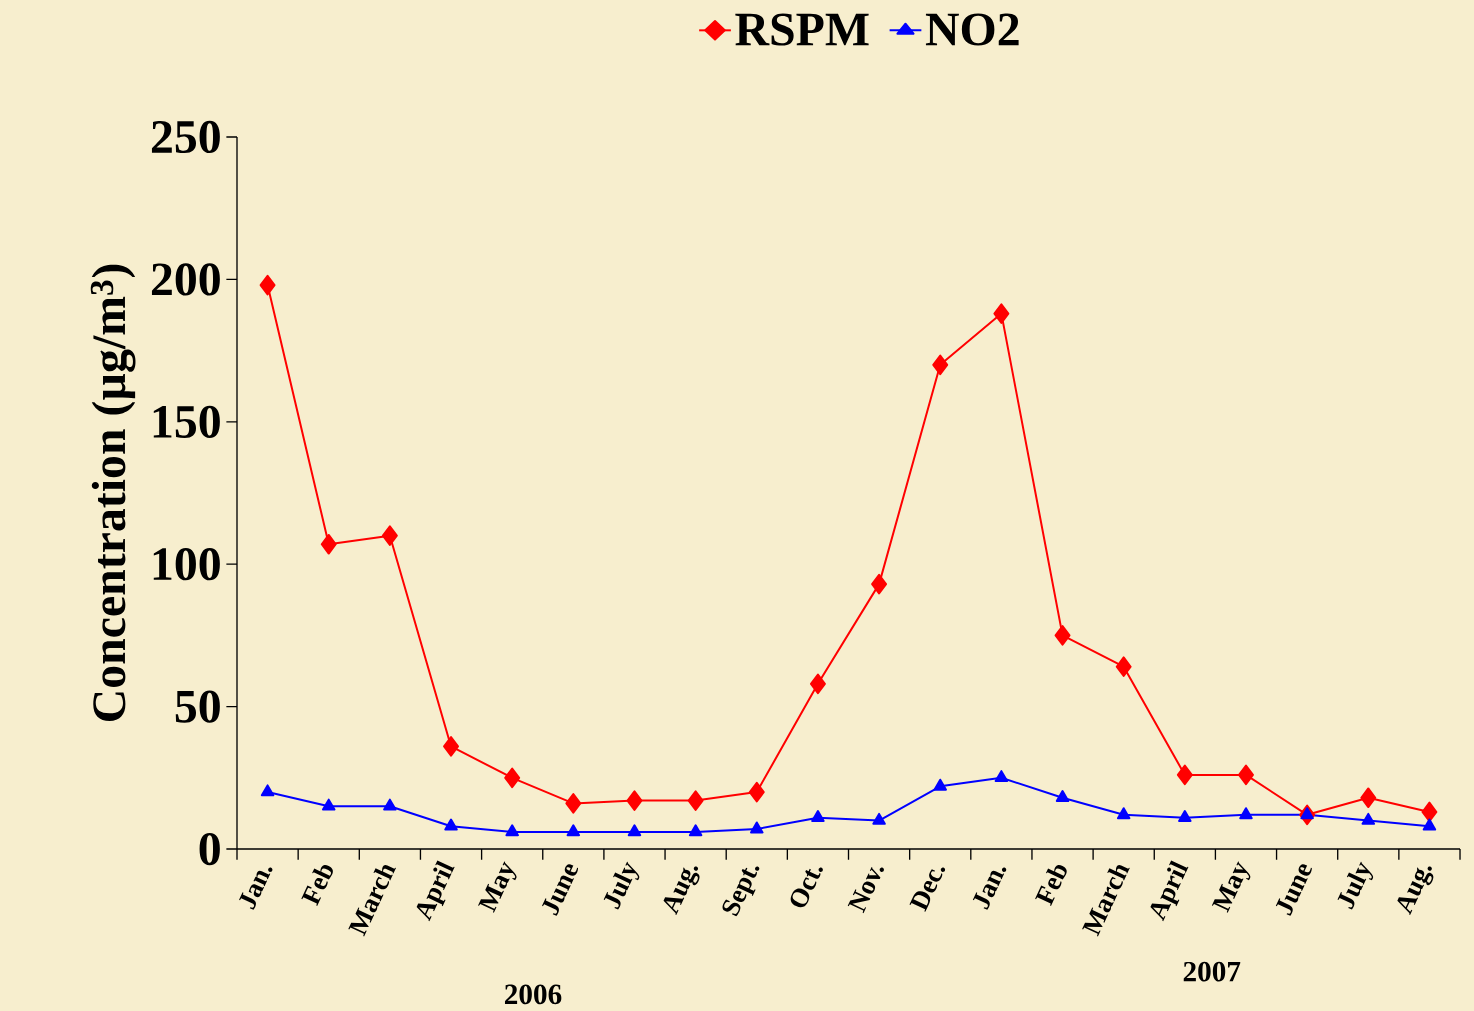 This screenshot has height=1011, width=1474. I want to click on text: 2006, so click(533, 994).